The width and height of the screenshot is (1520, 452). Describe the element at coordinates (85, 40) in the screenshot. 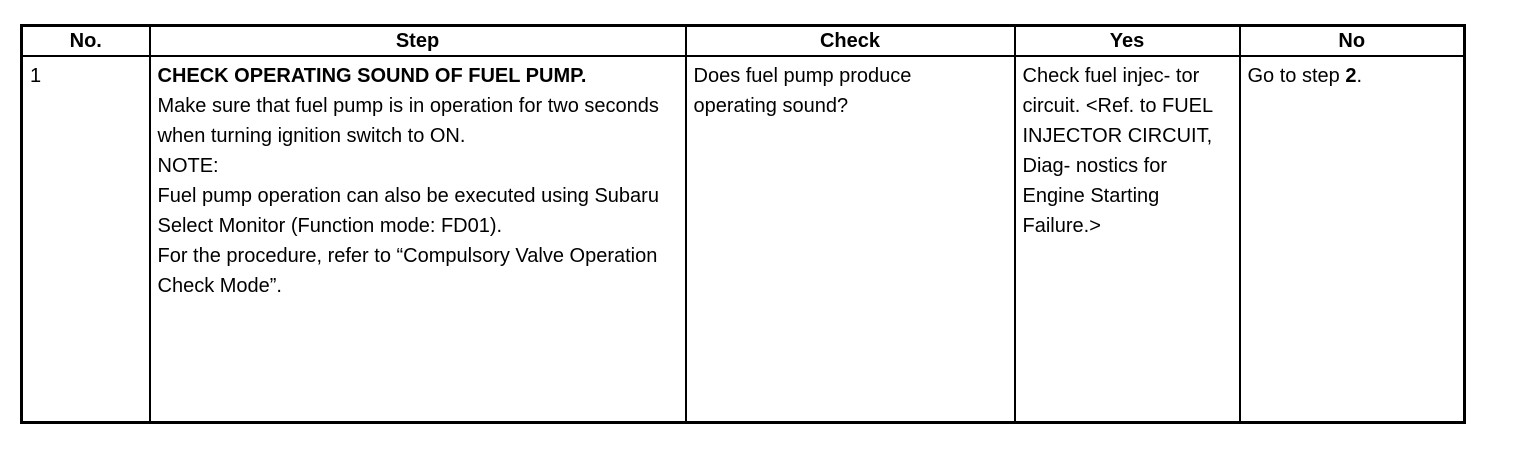

I see `header-no: No.` at that location.